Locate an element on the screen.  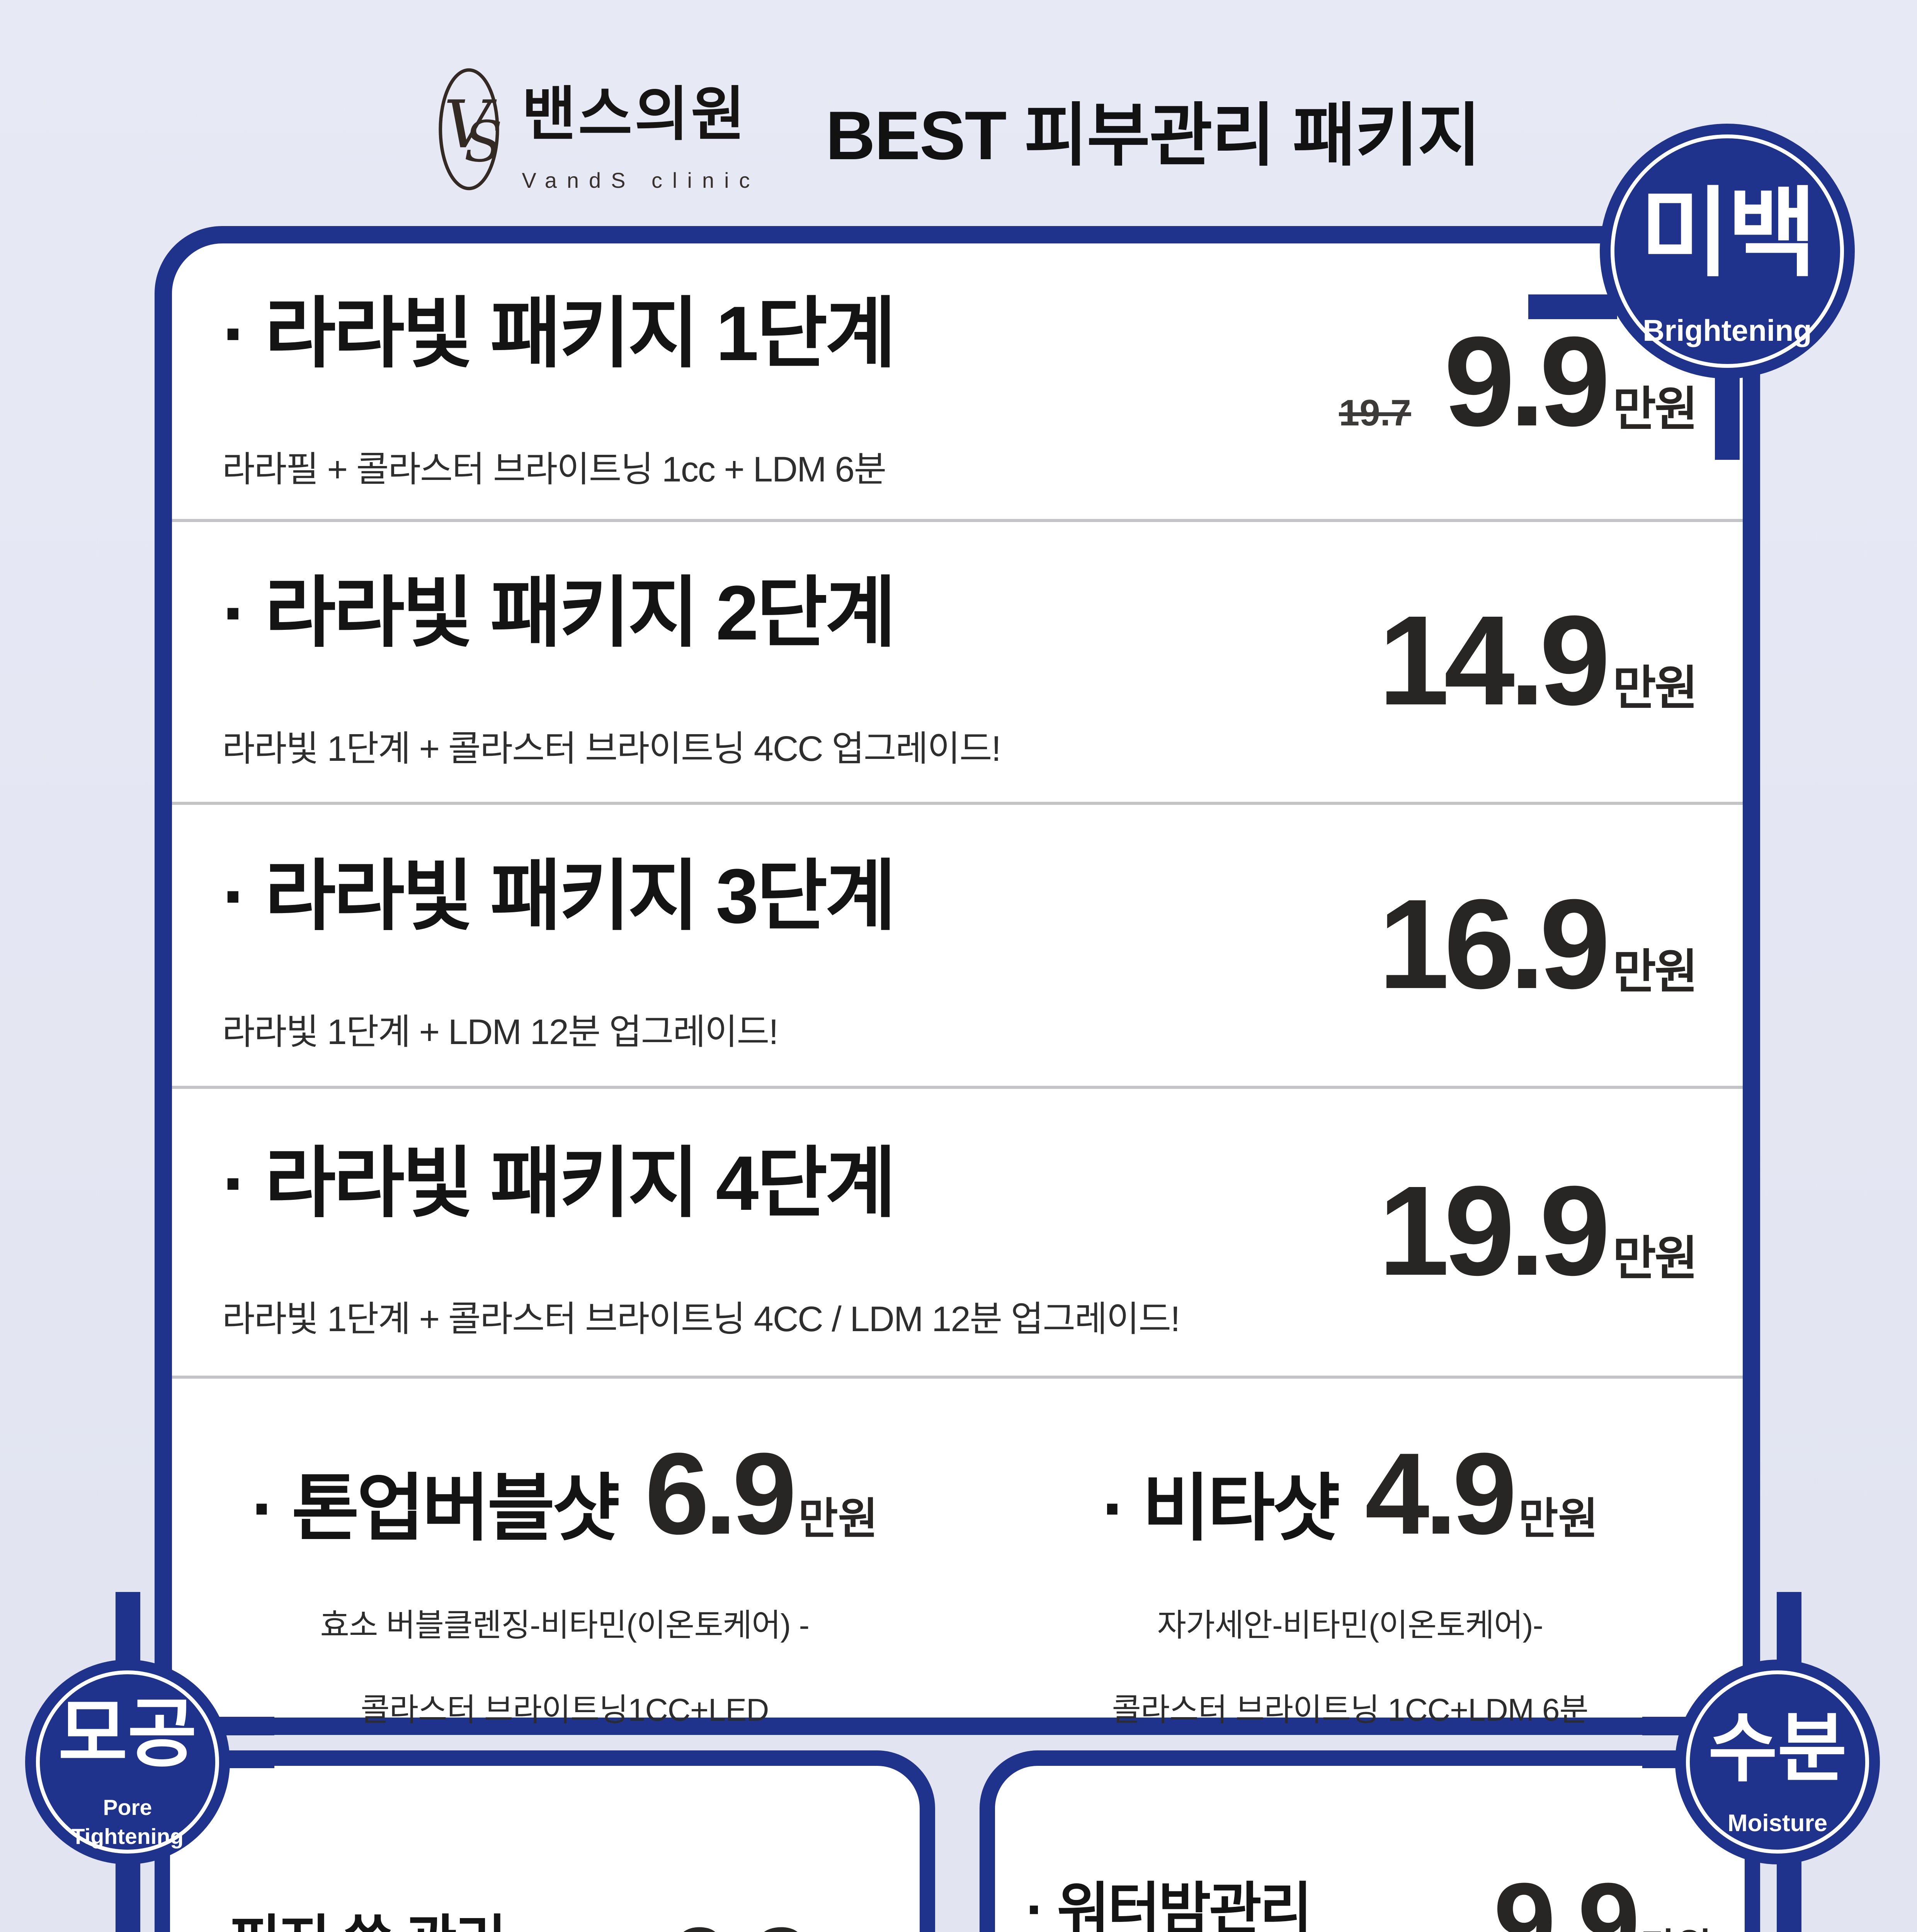
badge-label-kr: 모공 is located at coordinates (128, 1733).